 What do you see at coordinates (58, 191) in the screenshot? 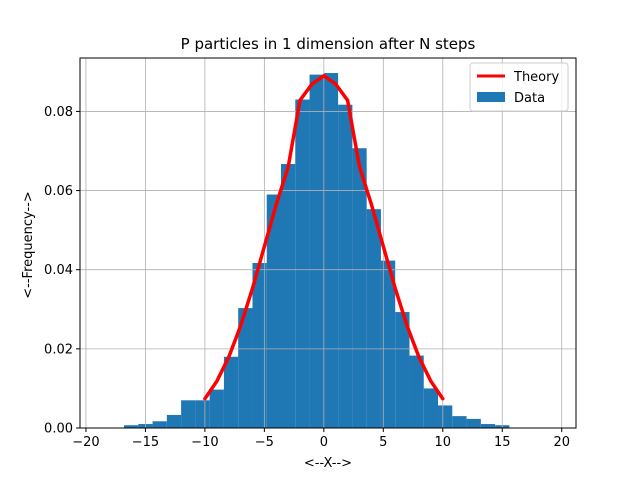
I see `y-tick-label: 0.06` at bounding box center [58, 191].